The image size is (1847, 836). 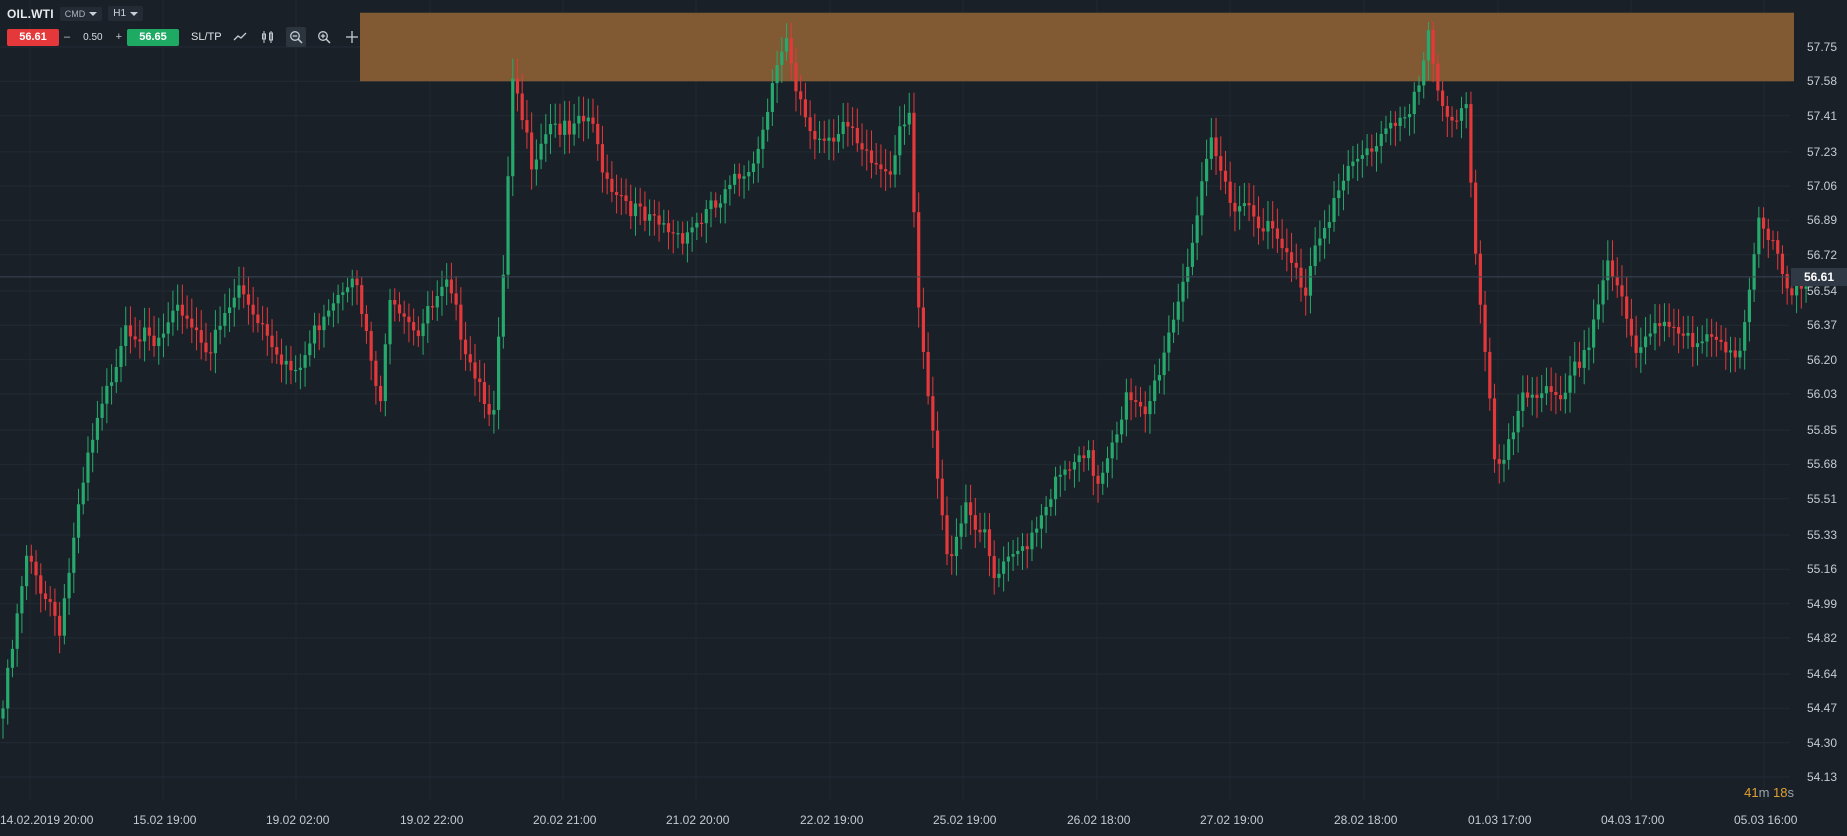 I want to click on date-tick-label: 27.02 19:00, so click(x=1232, y=820).